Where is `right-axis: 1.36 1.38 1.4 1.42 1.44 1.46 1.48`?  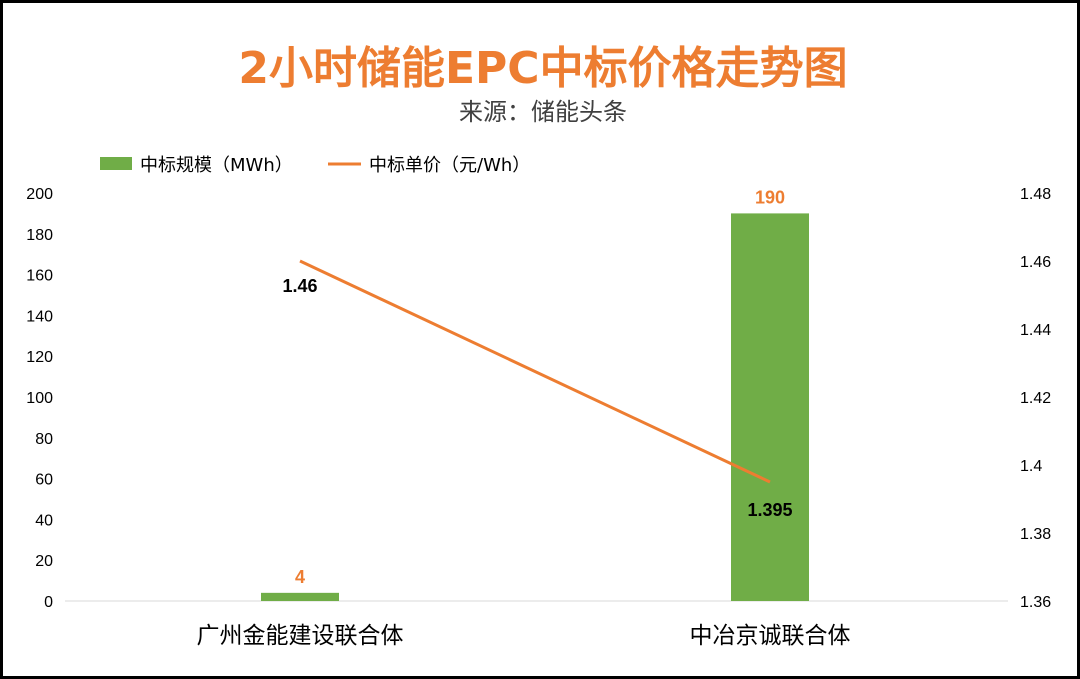
right-axis: 1.36 1.38 1.4 1.42 1.44 1.46 1.48 is located at coordinates (1035, 398).